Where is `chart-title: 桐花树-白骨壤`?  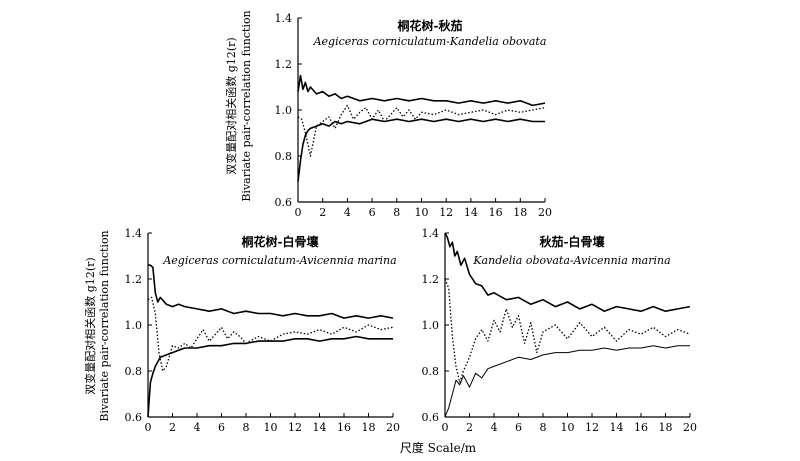 chart-title: 桐花树-白骨壤 is located at coordinates (281, 241).